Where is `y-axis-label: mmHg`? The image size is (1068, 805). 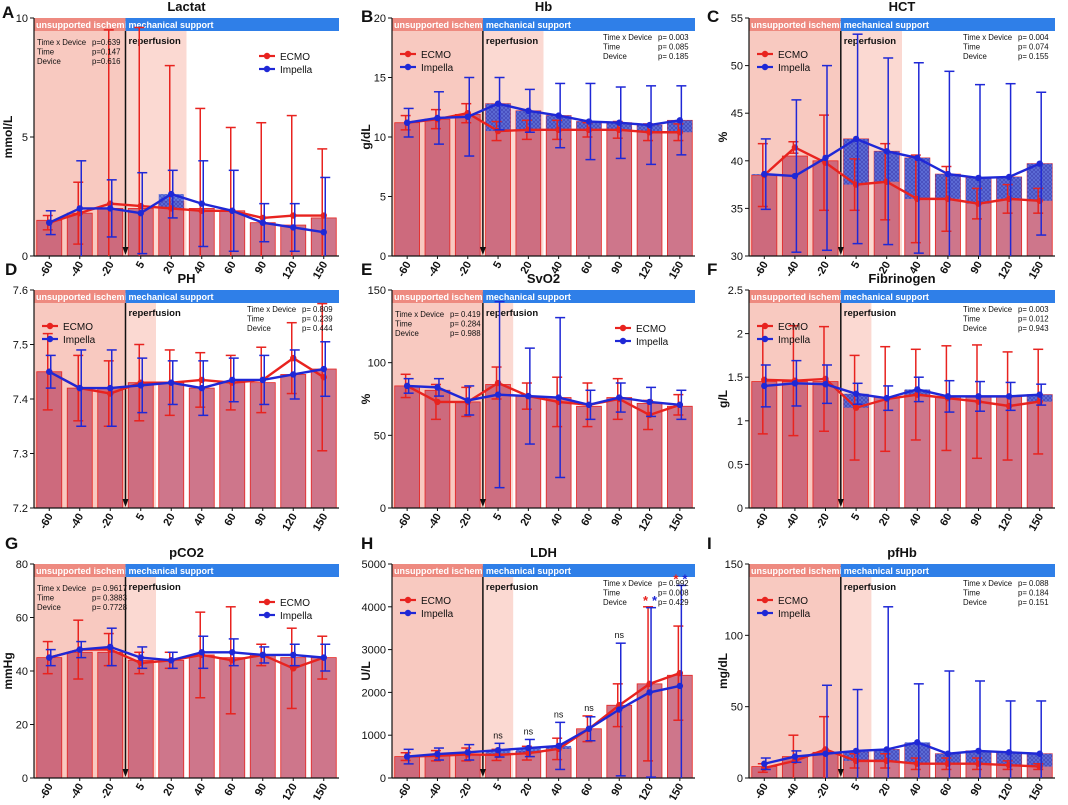 y-axis-label: mmHg is located at coordinates (8, 670).